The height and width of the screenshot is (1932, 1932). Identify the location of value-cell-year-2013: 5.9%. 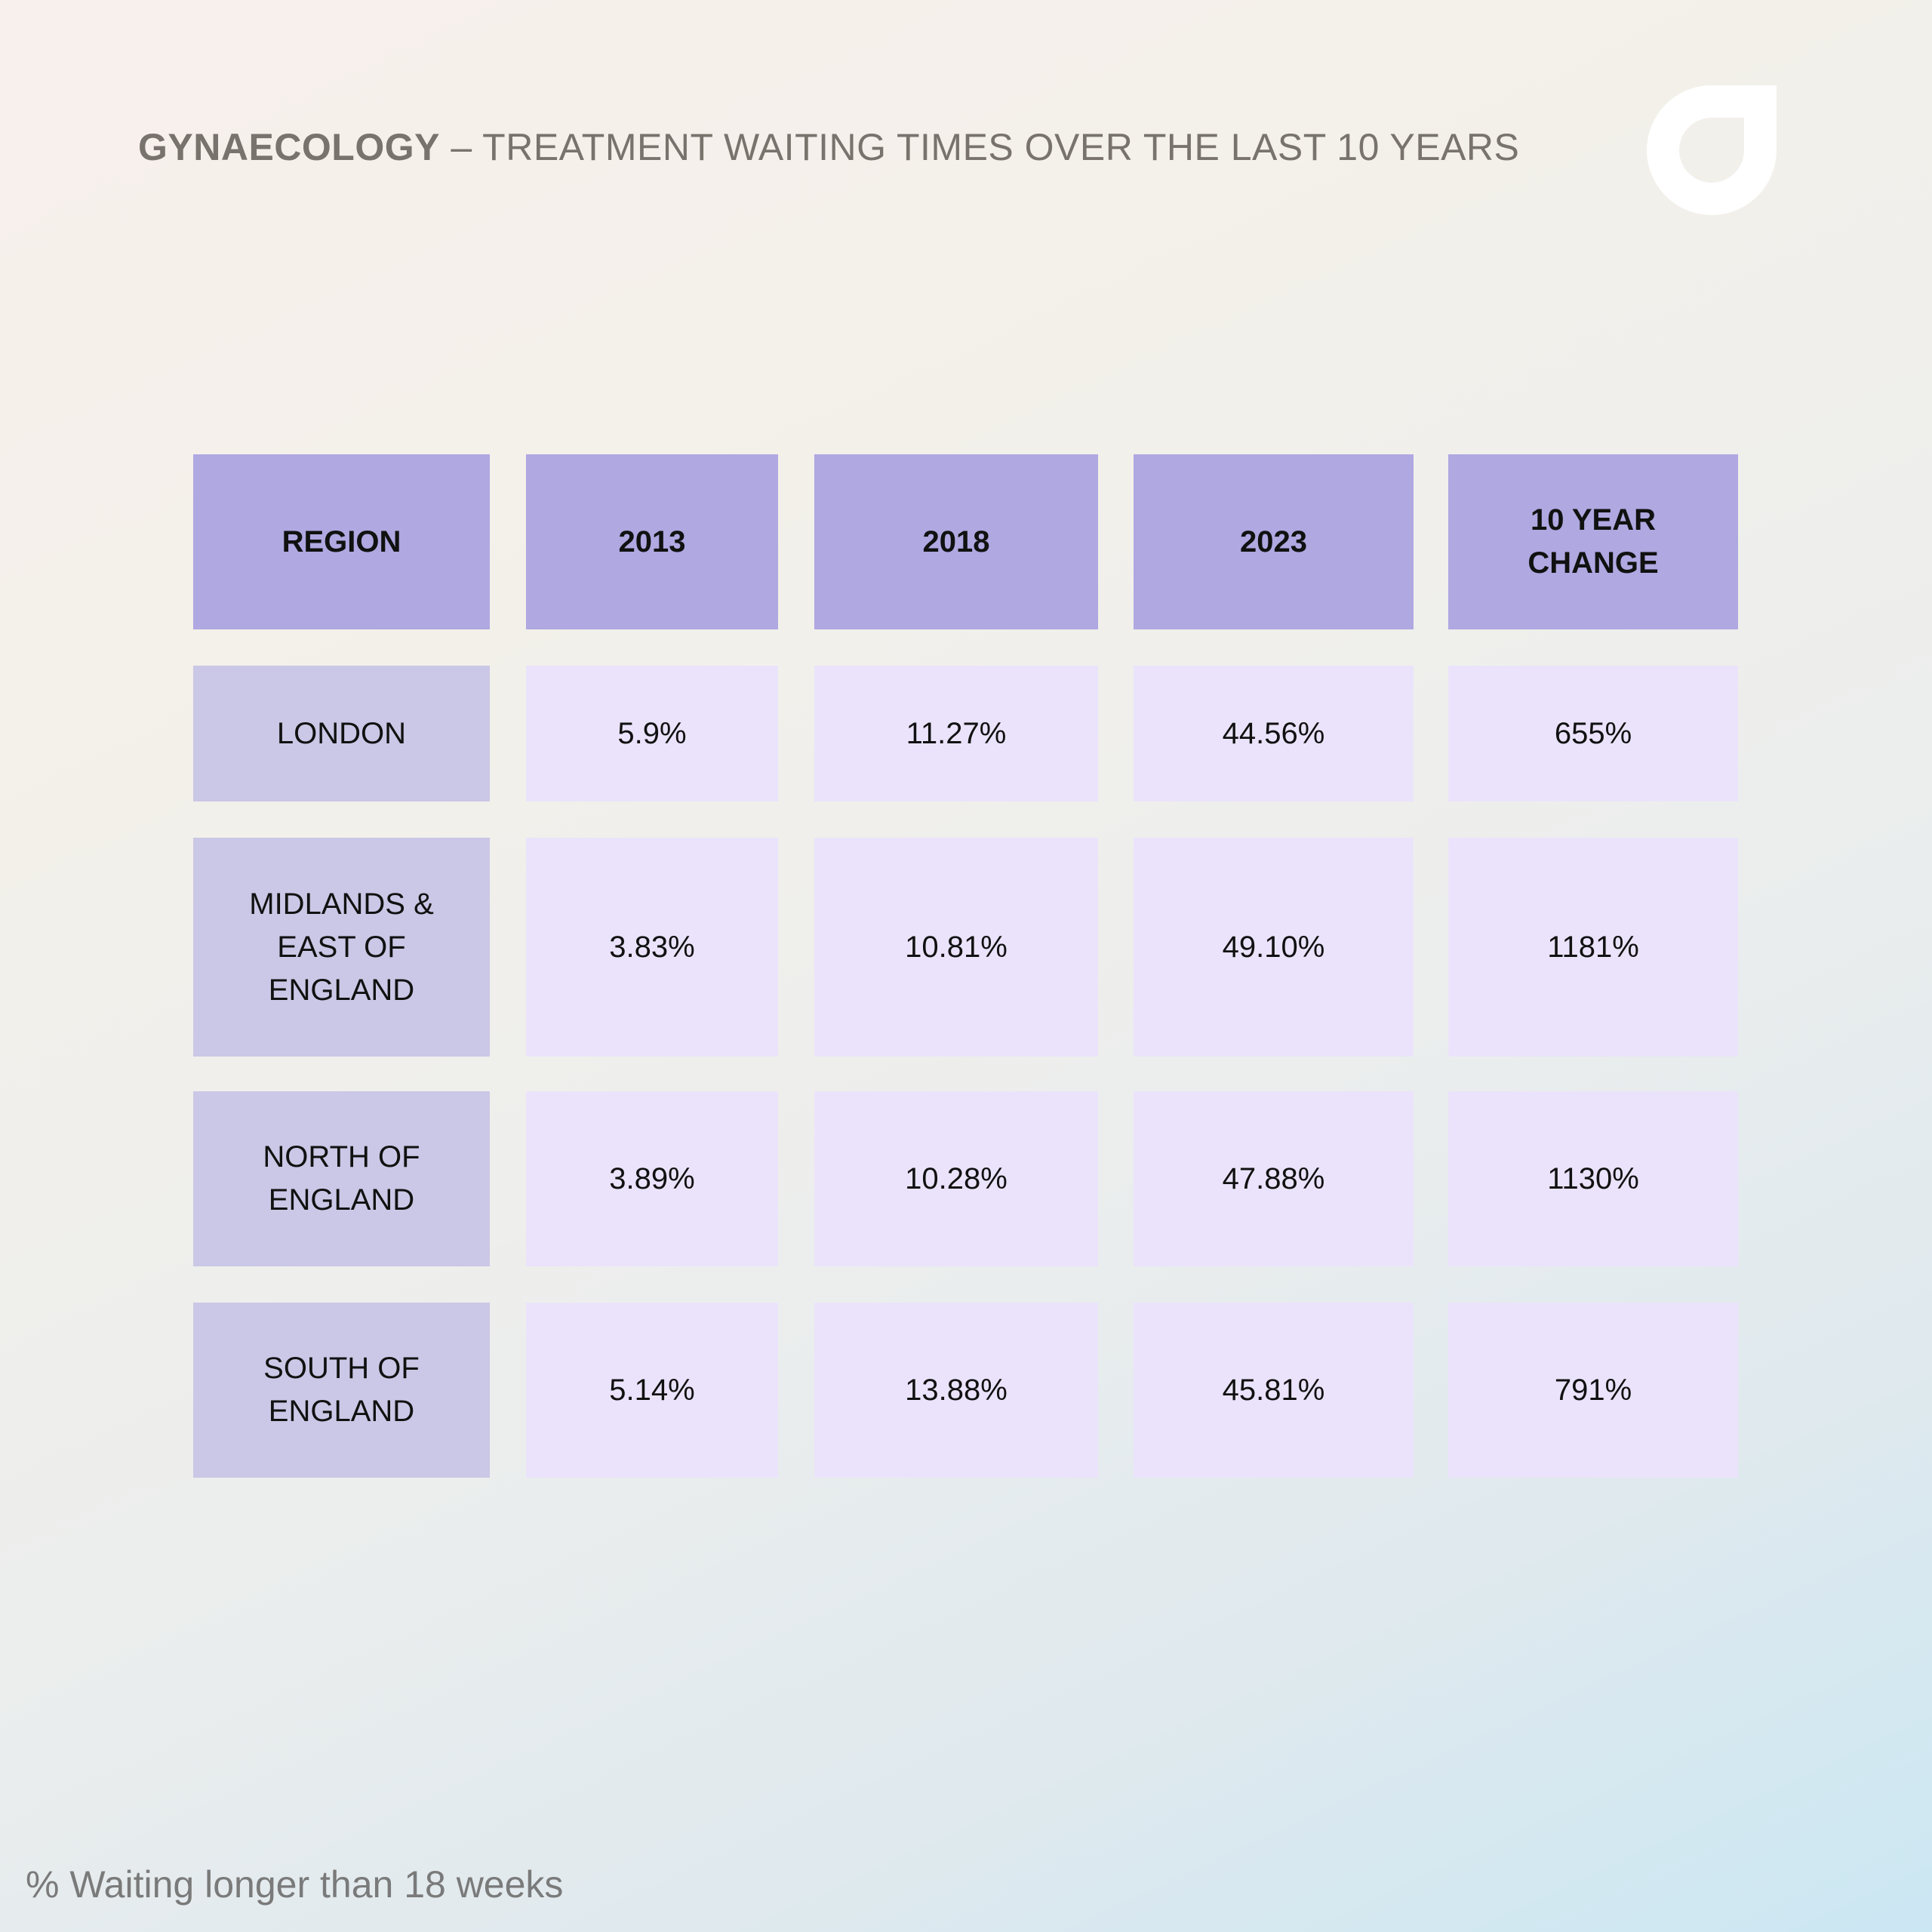
(652, 733).